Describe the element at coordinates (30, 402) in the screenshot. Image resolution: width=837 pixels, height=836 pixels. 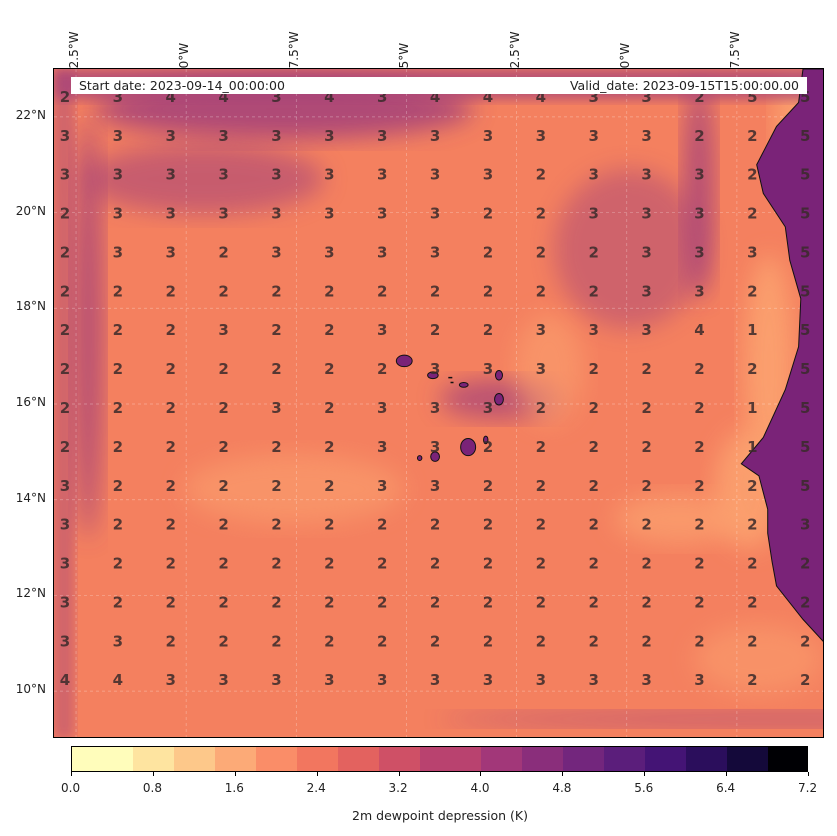
I see `lat-label: 16°N` at that location.